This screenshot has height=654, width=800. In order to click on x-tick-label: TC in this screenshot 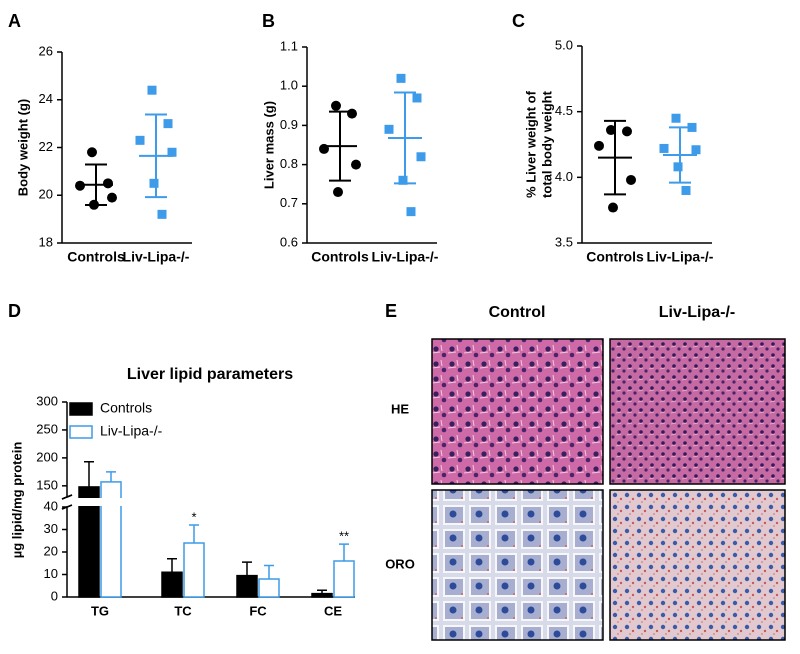, I will do `click(183, 610)`.